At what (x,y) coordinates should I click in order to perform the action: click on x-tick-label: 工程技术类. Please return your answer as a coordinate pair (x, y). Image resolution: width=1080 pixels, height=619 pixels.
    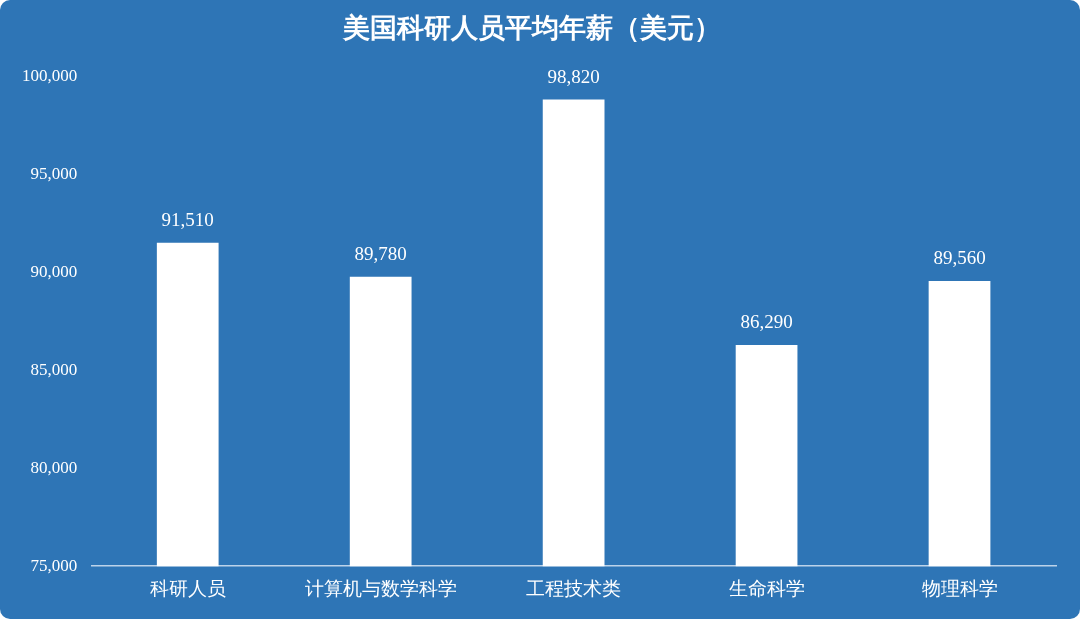
    Looking at the image, I should click on (574, 588).